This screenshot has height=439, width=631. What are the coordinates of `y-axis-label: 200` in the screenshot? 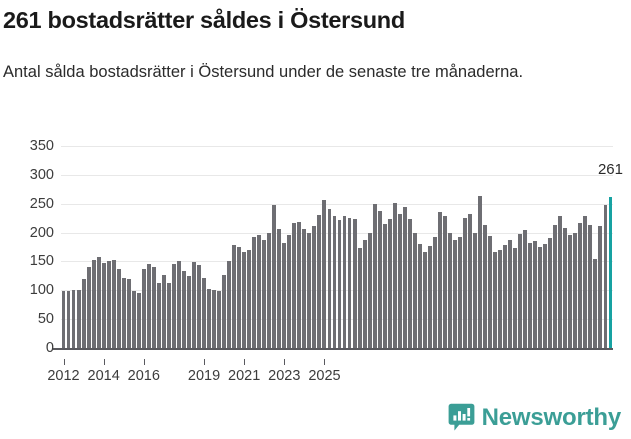 It's located at (41, 232).